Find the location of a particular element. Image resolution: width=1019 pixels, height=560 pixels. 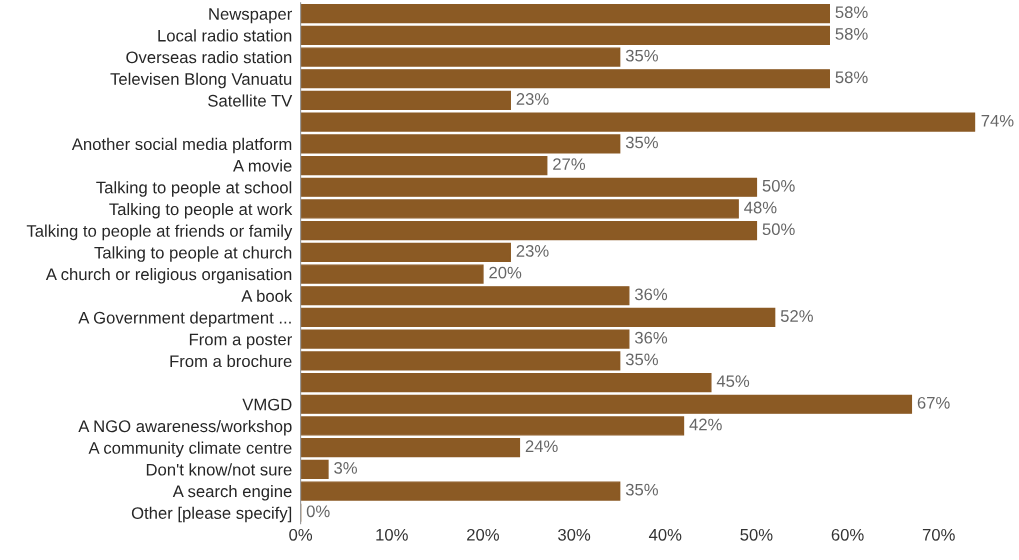

y-tick-label: Talking to people at work is located at coordinates (201, 210).